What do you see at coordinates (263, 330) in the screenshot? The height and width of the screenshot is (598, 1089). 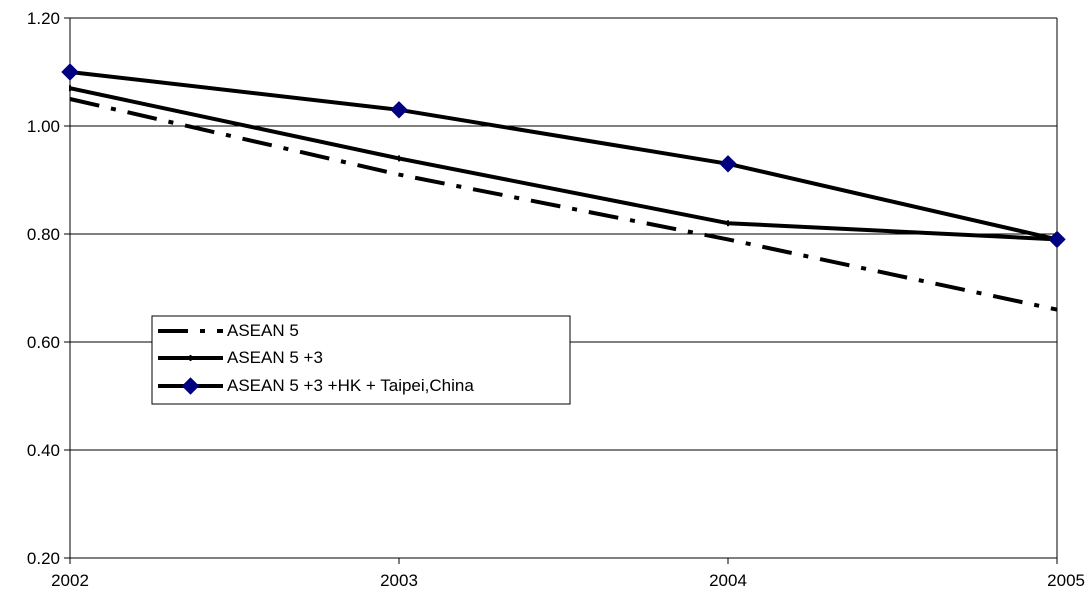 I see `legend-label-asean5: ASEAN 5` at bounding box center [263, 330].